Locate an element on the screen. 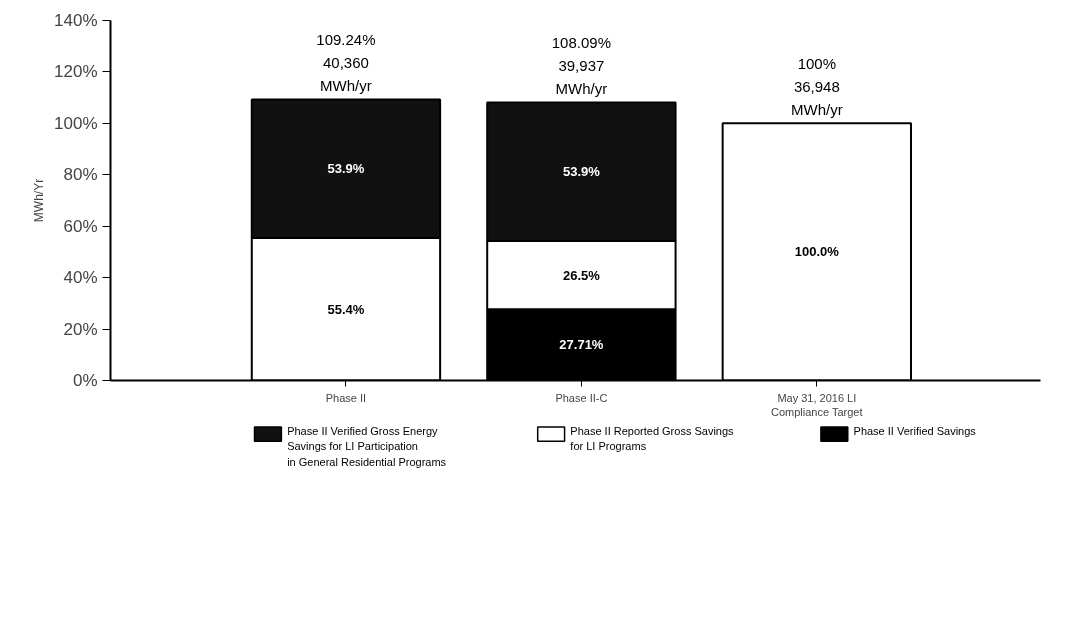 The width and height of the screenshot is (1089, 622). total-label: 100% 36,948 MWh/yr is located at coordinates (817, 87).